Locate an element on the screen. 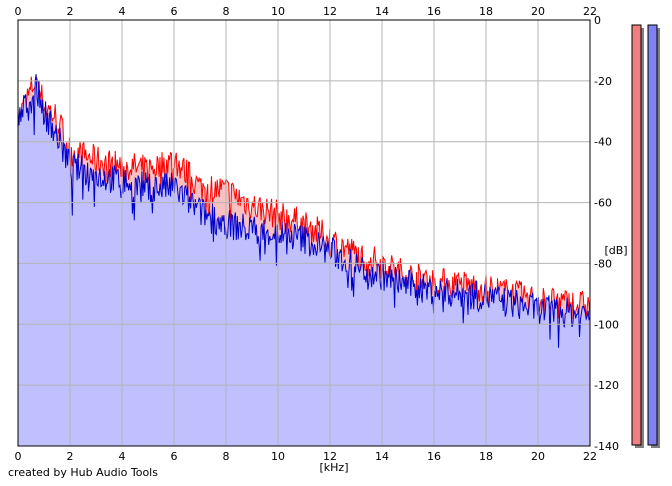 Image resolution: width=672 pixels, height=486 pixels. x-tick-label-top: 16 is located at coordinates (434, 11).